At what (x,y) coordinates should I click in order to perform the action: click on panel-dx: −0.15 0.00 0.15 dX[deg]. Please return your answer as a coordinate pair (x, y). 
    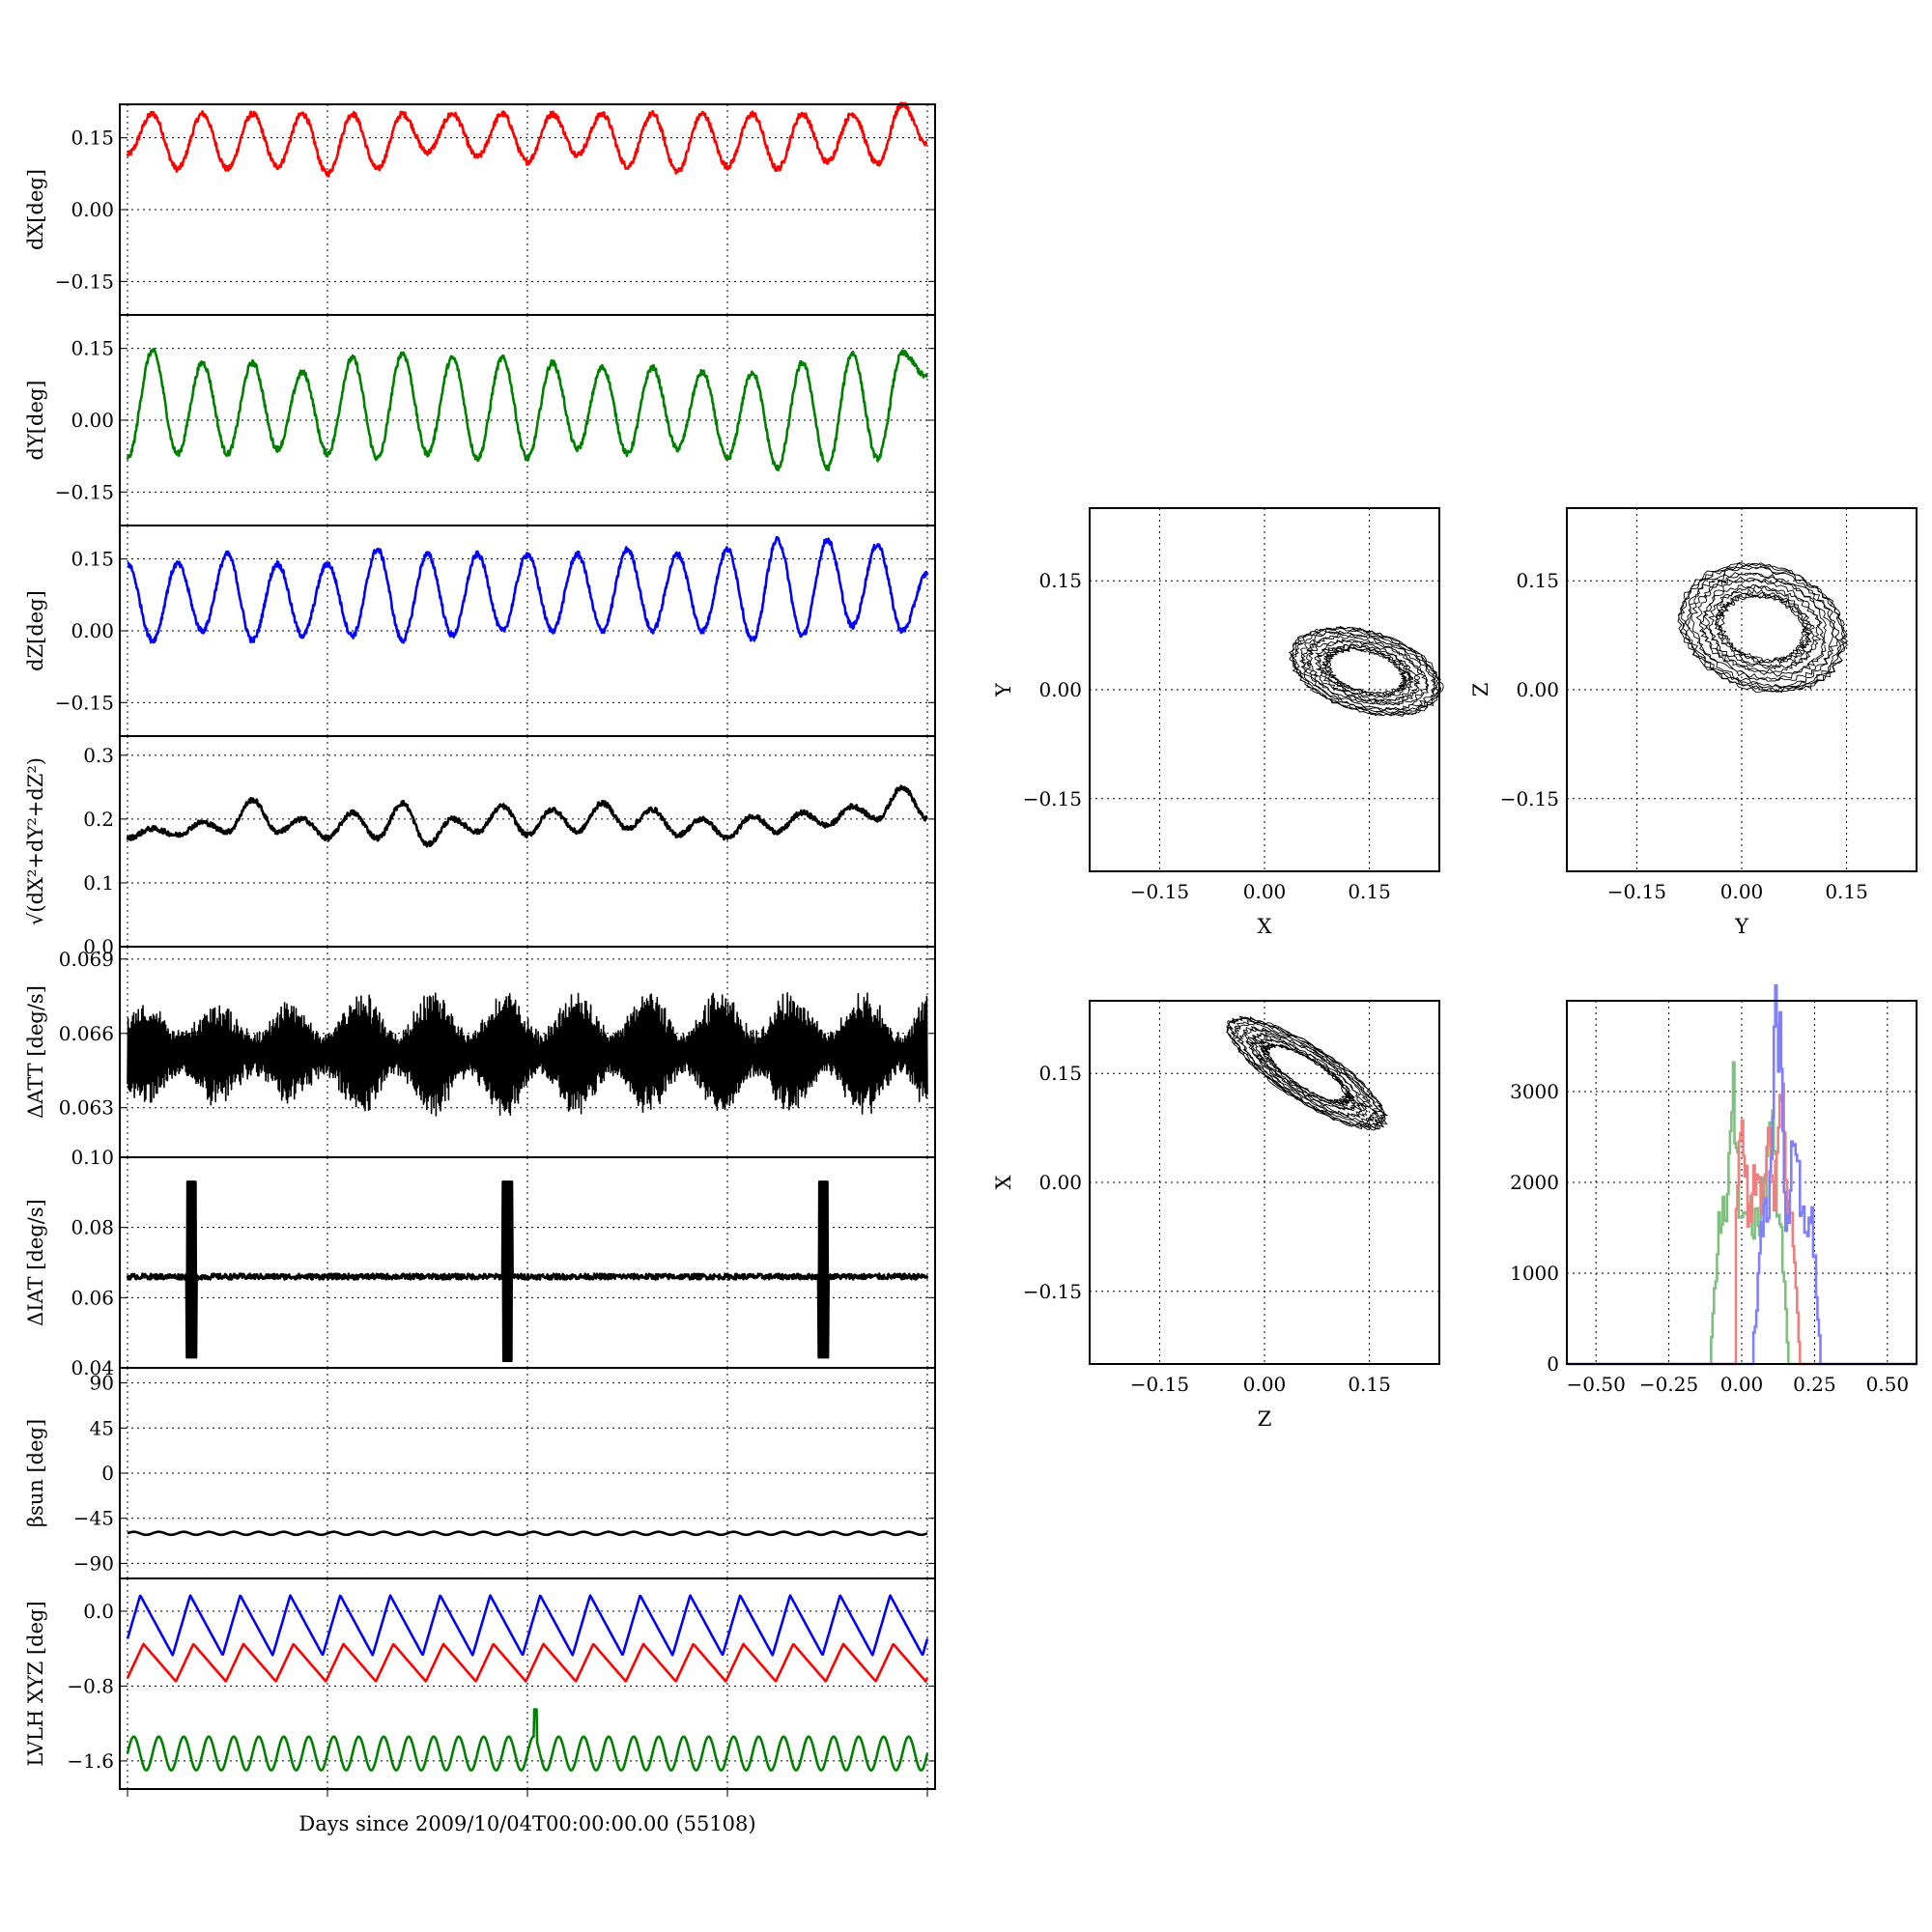
    Looking at the image, I should click on (480, 208).